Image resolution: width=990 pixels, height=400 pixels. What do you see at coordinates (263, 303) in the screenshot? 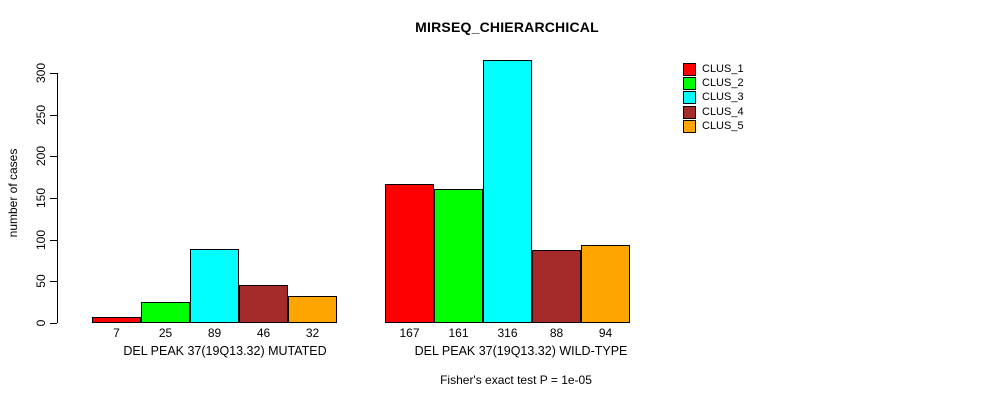
I see `bar-clus_4-group1` at bounding box center [263, 303].